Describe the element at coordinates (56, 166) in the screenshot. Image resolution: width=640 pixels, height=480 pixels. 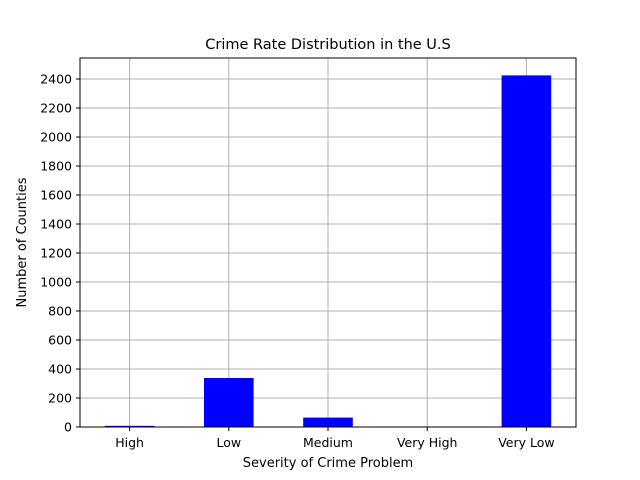
I see `y-tick-label: 1800` at that location.